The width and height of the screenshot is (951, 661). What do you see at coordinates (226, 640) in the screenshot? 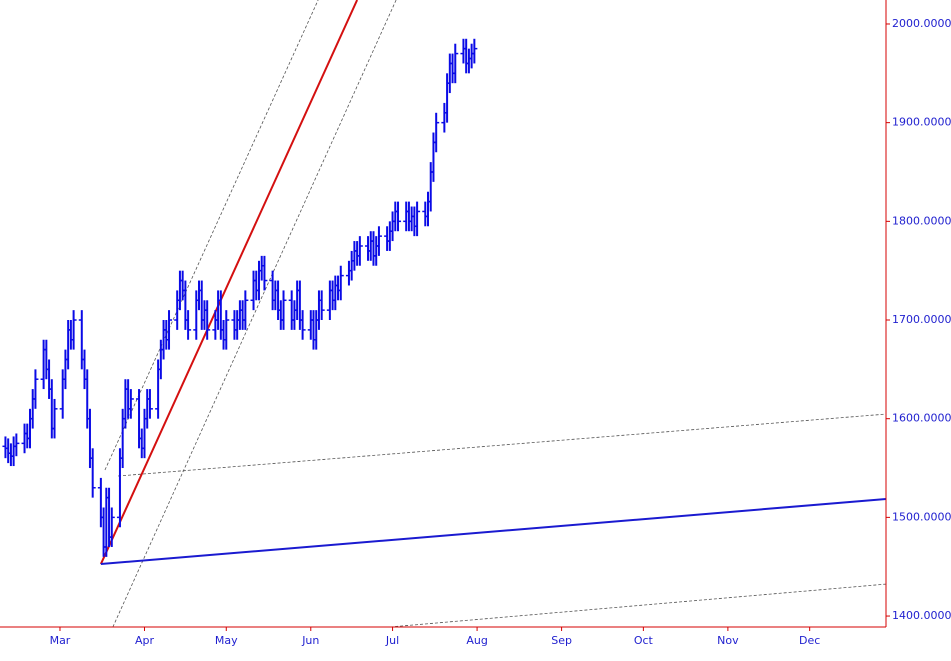
I see `x-tick-label: May` at bounding box center [226, 640].